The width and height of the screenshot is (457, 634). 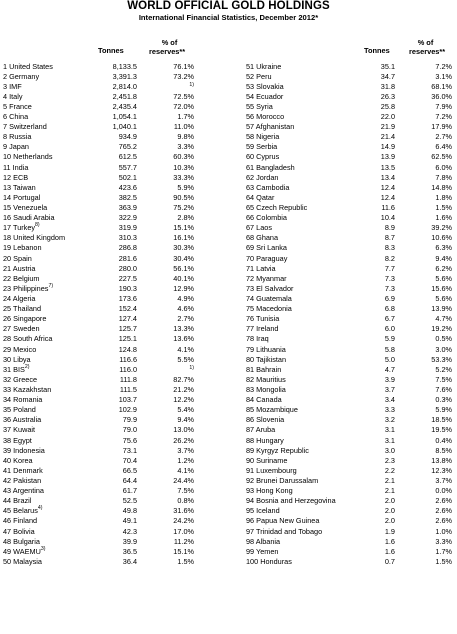 What do you see at coordinates (183, 278) in the screenshot?
I see `reserves-percent: 40.1%` at bounding box center [183, 278].